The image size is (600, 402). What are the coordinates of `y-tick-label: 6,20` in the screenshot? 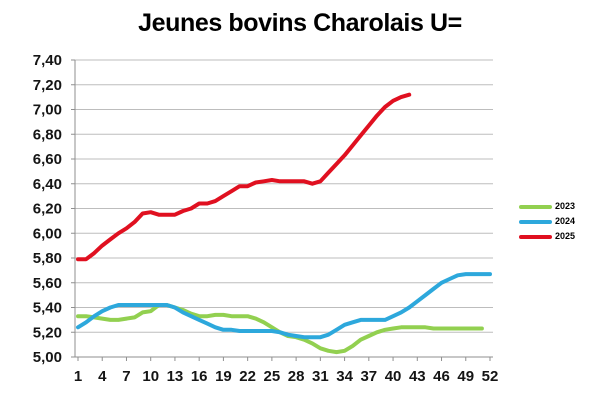 It's located at (47, 209).